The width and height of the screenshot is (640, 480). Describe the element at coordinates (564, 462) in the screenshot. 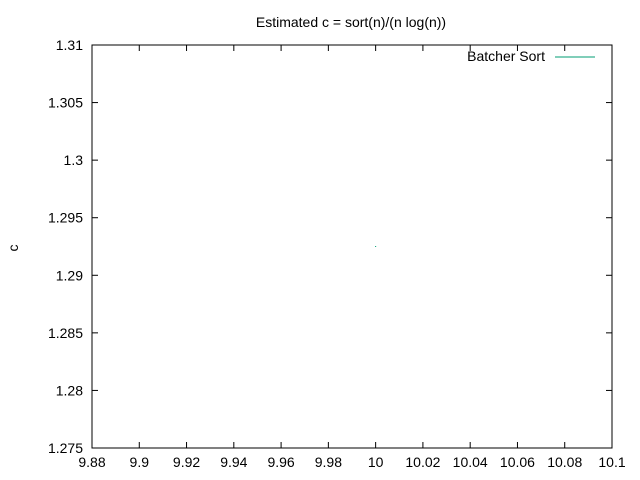

I see `x-tick-label: 10.08` at that location.